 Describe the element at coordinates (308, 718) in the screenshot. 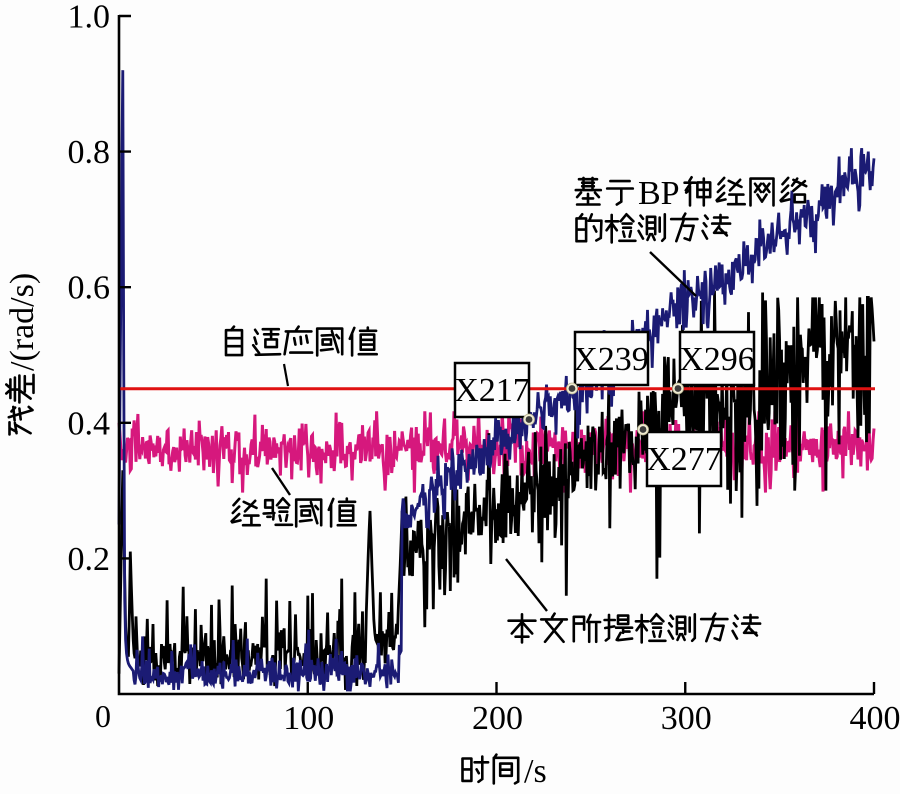

I see `svg-text: 100` at that location.